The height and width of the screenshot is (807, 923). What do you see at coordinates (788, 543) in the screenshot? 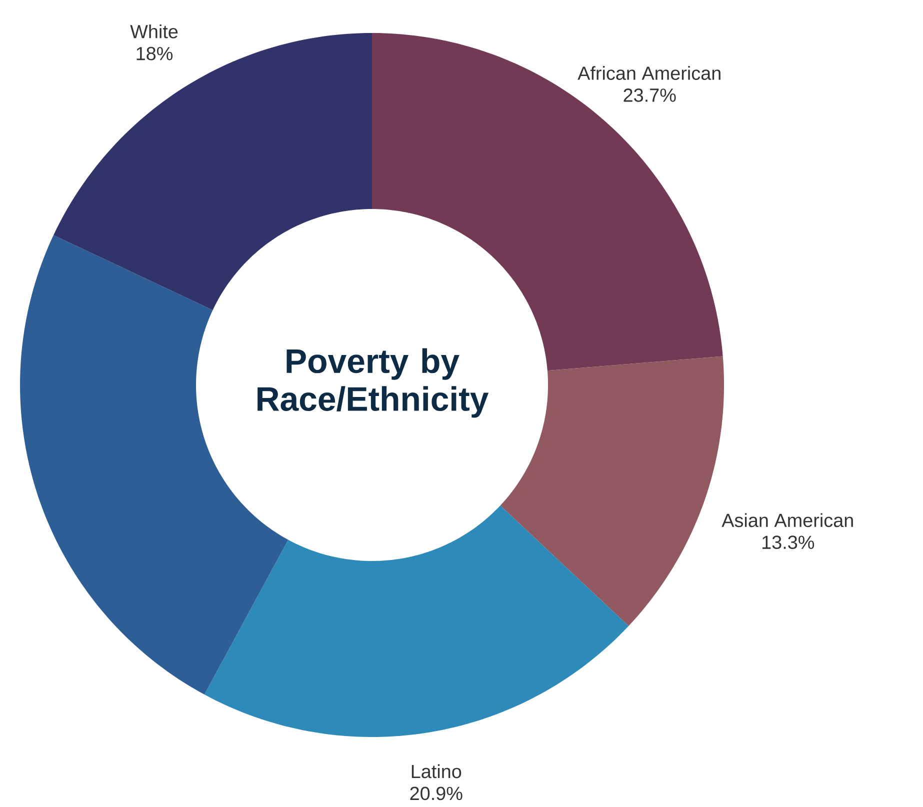
I see `data-label: 13.3%` at bounding box center [788, 543].